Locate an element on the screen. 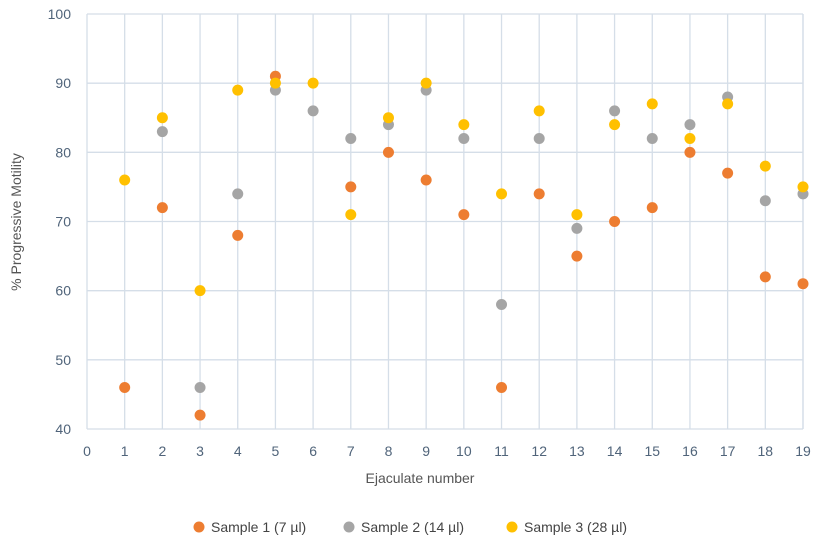 The image size is (820, 545). x-tick-label: 11 is located at coordinates (501, 451).